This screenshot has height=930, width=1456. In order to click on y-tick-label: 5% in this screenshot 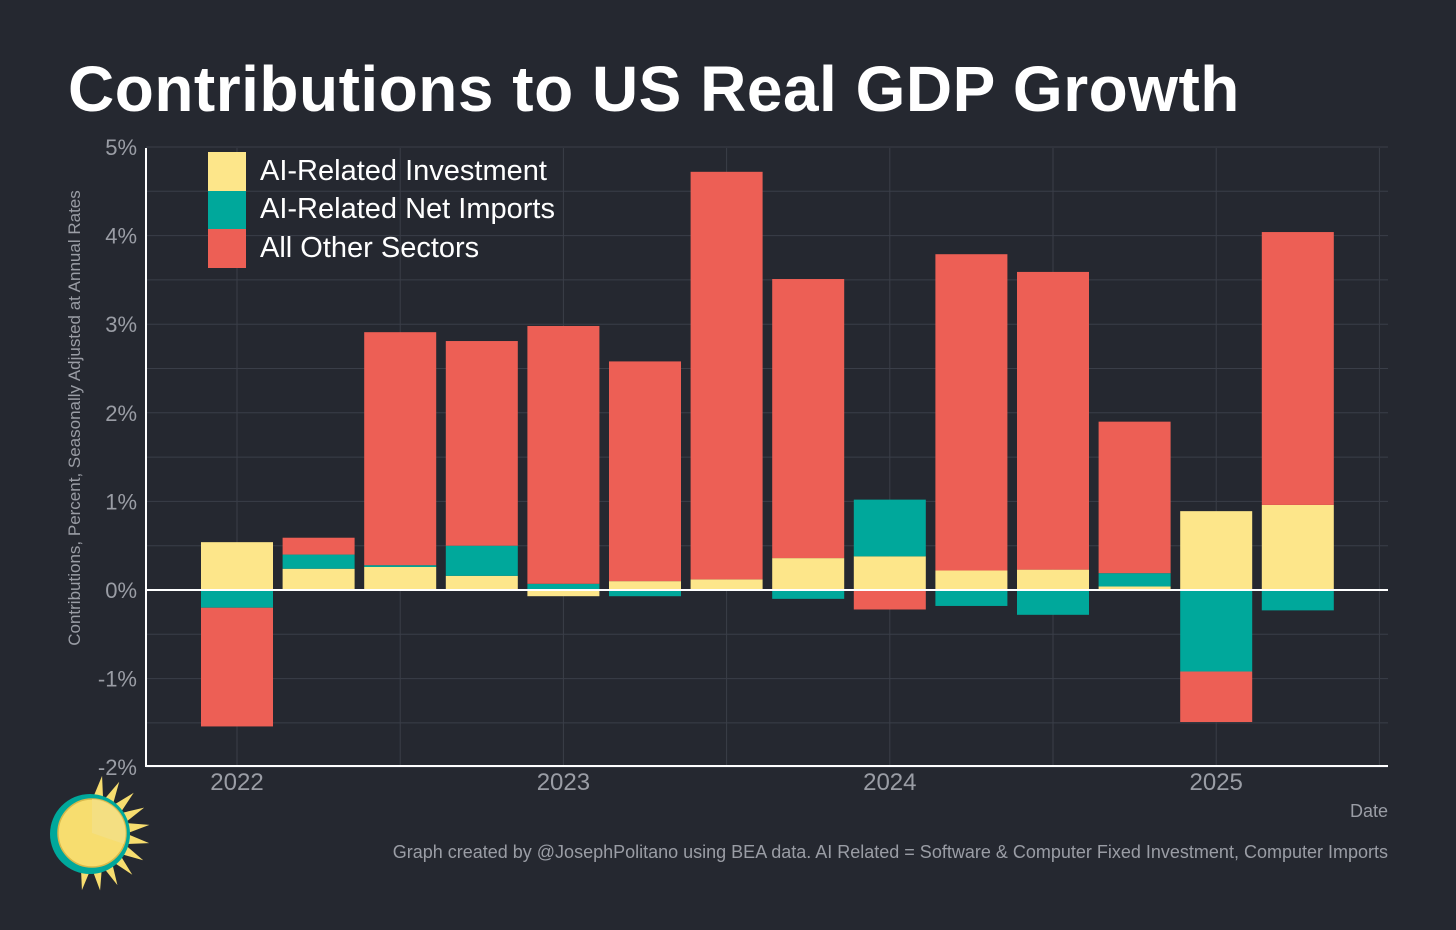, I will do `click(121, 147)`.